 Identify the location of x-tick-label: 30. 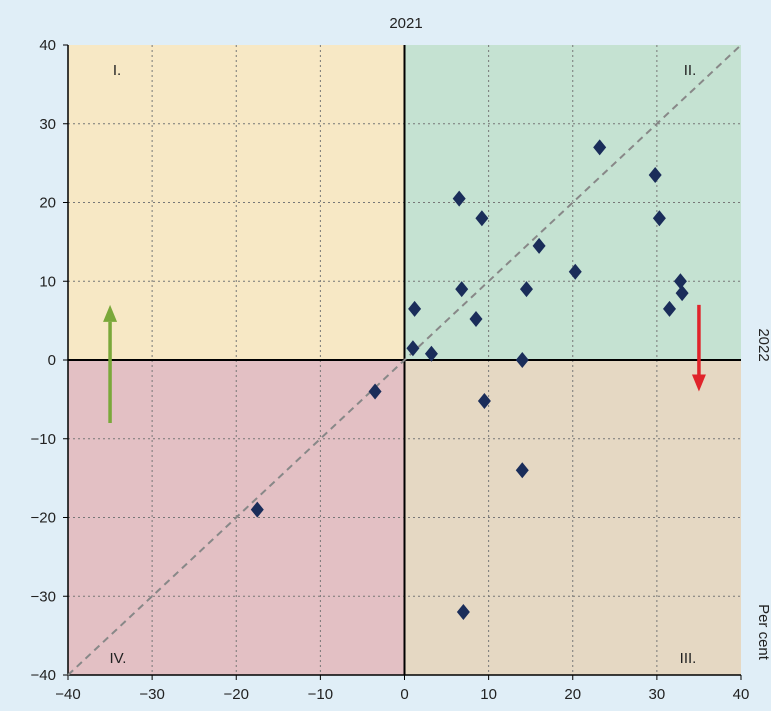
(657, 694).